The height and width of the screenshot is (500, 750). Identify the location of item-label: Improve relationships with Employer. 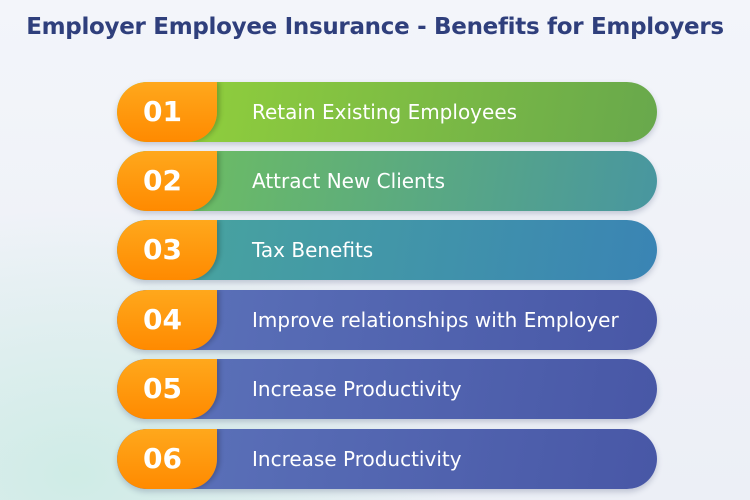
(435, 320).